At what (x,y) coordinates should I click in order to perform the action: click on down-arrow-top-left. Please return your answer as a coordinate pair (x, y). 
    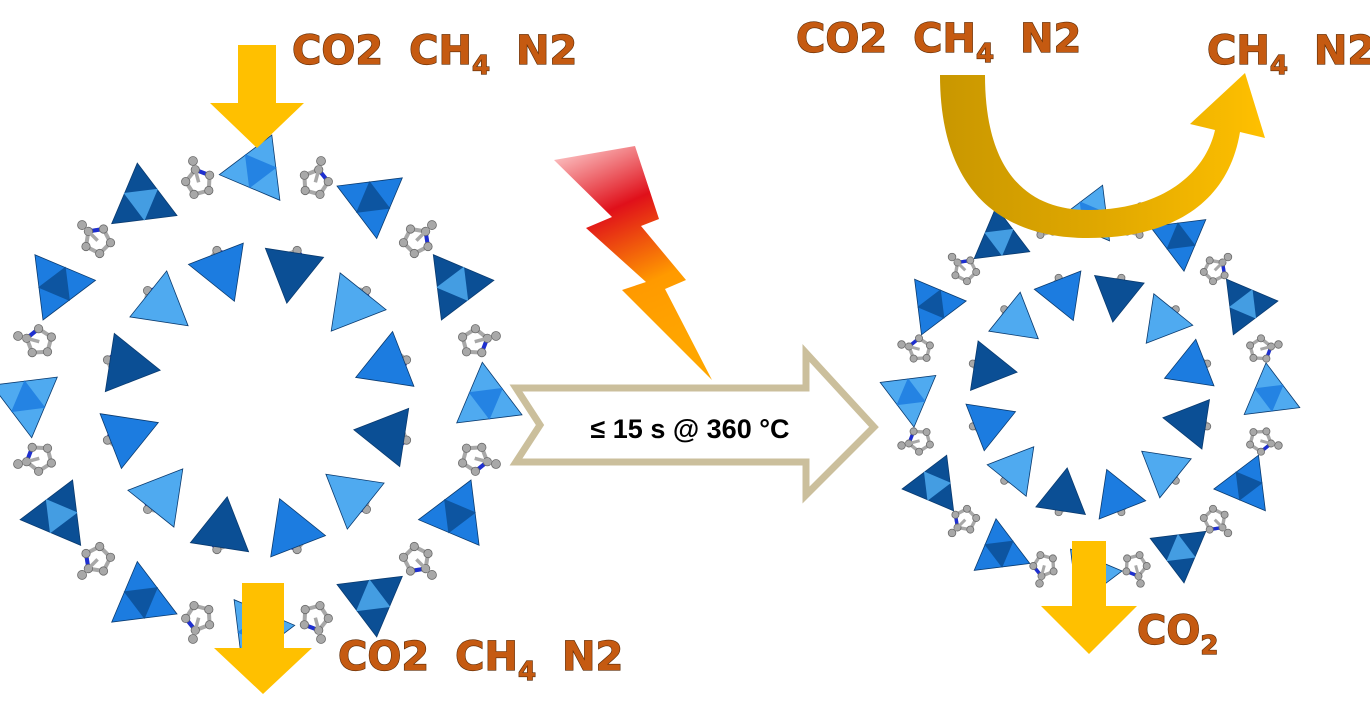
    Looking at the image, I should click on (257, 96).